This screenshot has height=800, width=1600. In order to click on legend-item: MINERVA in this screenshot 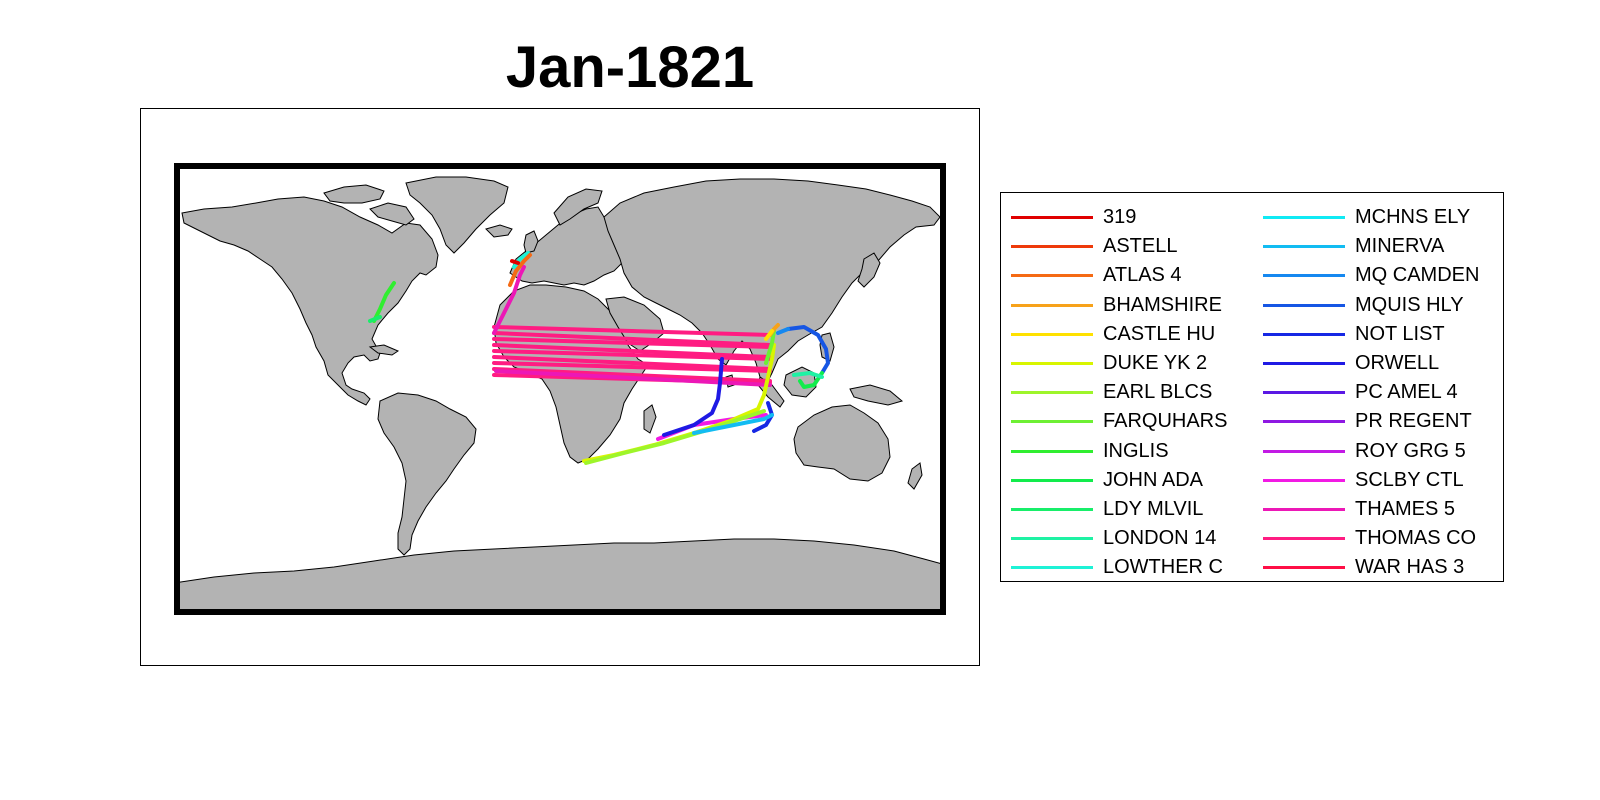, I will do `click(1371, 246)`.